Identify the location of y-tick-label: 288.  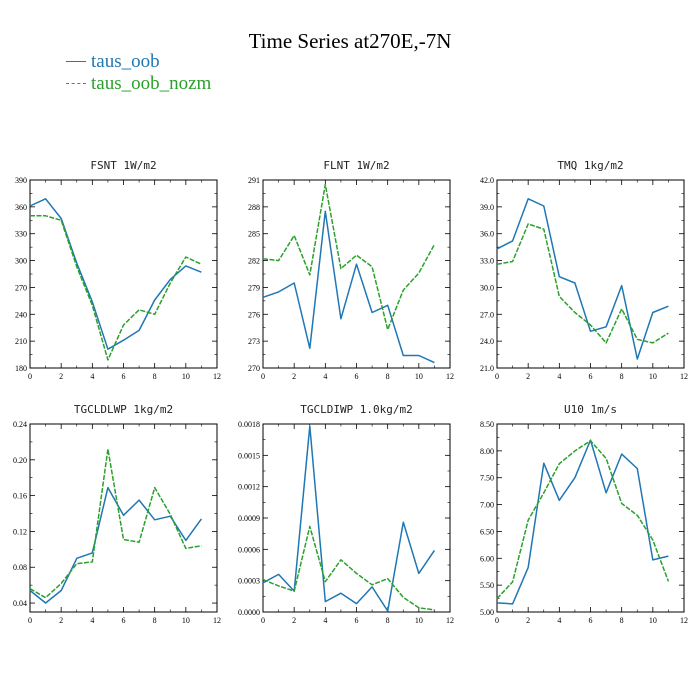
(254, 207).